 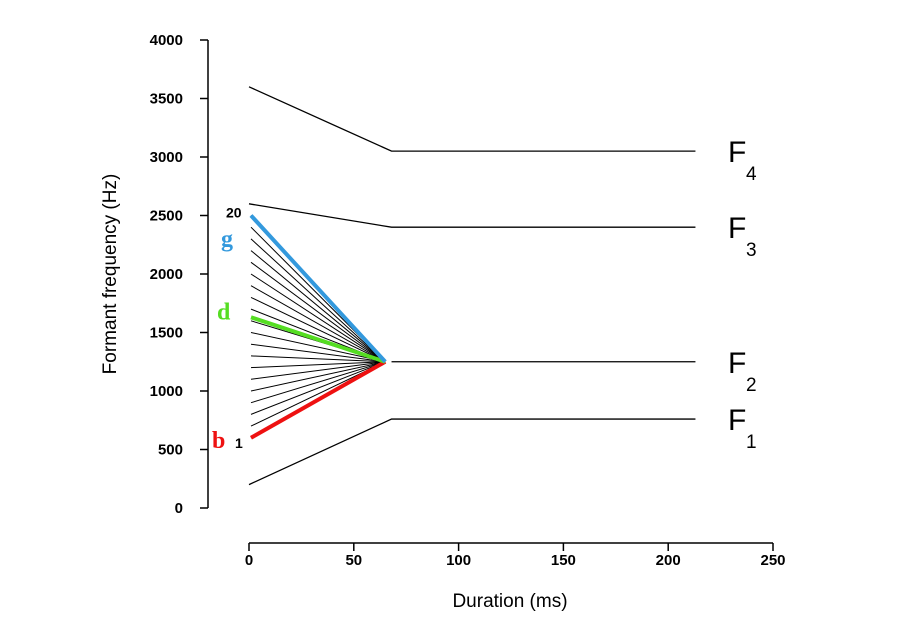 What do you see at coordinates (170, 450) in the screenshot?
I see `y-tick-label: 500` at bounding box center [170, 450].